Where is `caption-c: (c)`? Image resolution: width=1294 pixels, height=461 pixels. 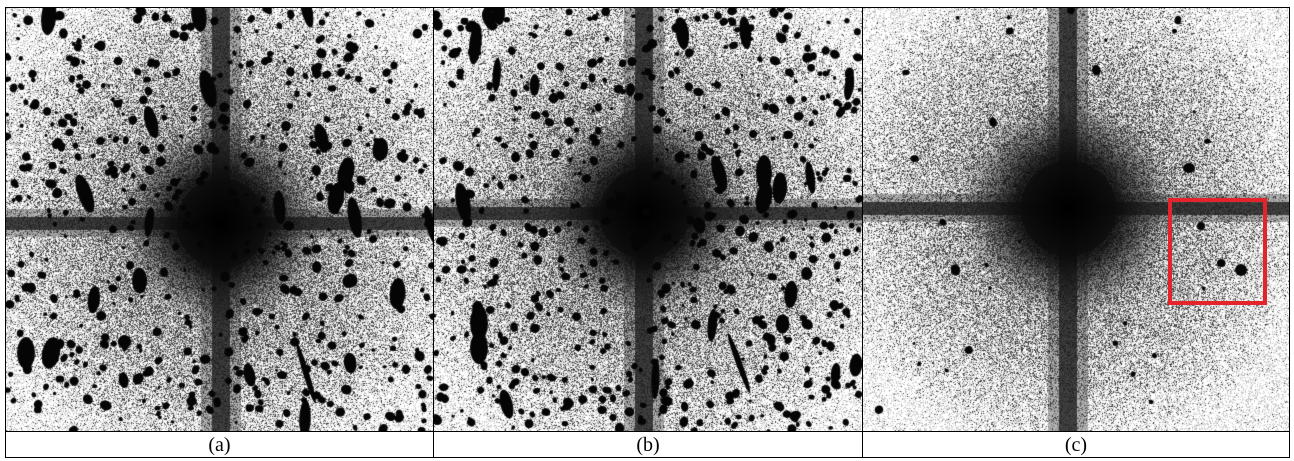 caption-c: (c) is located at coordinates (1076, 445).